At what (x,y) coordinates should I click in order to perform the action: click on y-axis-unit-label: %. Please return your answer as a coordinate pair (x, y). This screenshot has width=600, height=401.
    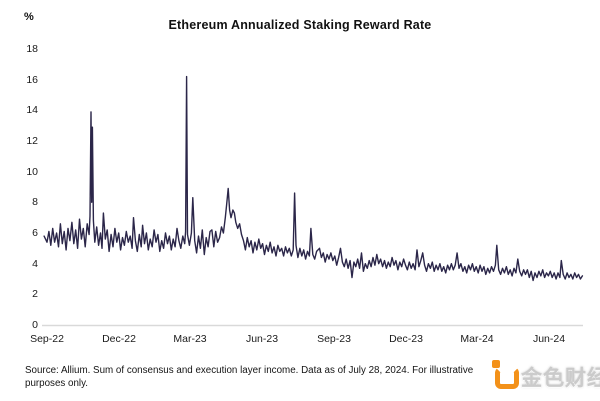
    Looking at the image, I should click on (29, 17).